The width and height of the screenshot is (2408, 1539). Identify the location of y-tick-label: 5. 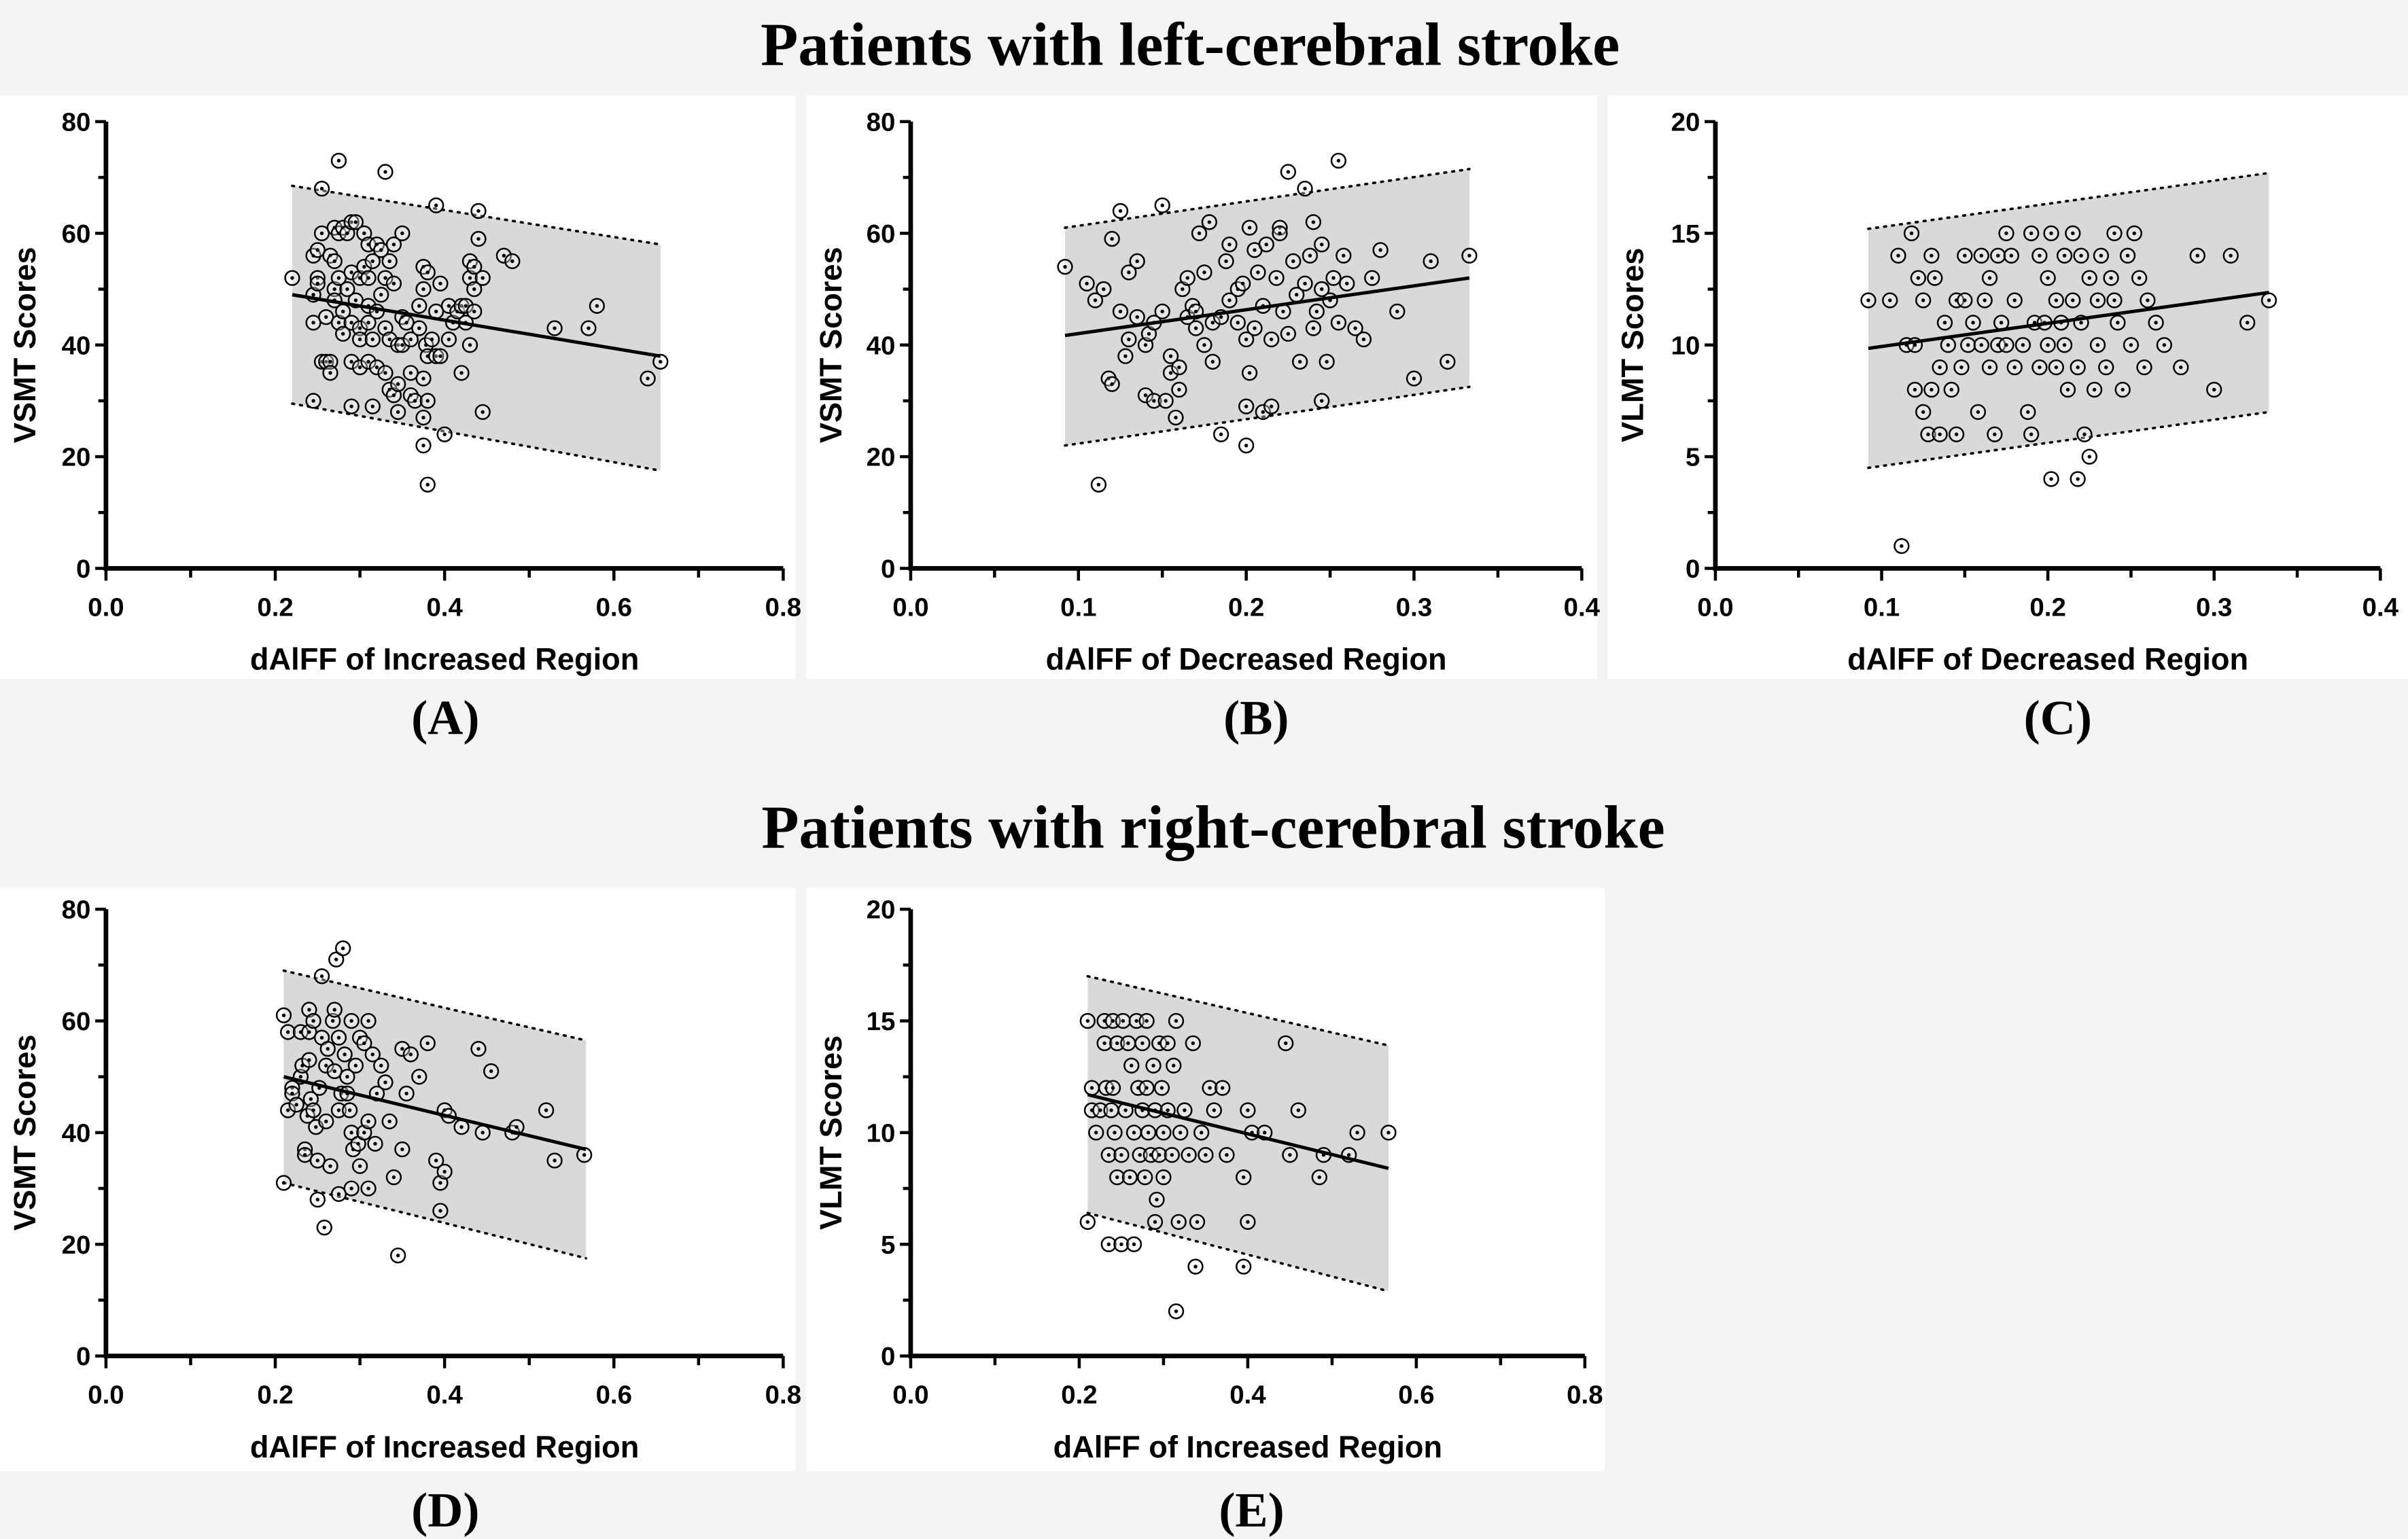
(888, 1245).